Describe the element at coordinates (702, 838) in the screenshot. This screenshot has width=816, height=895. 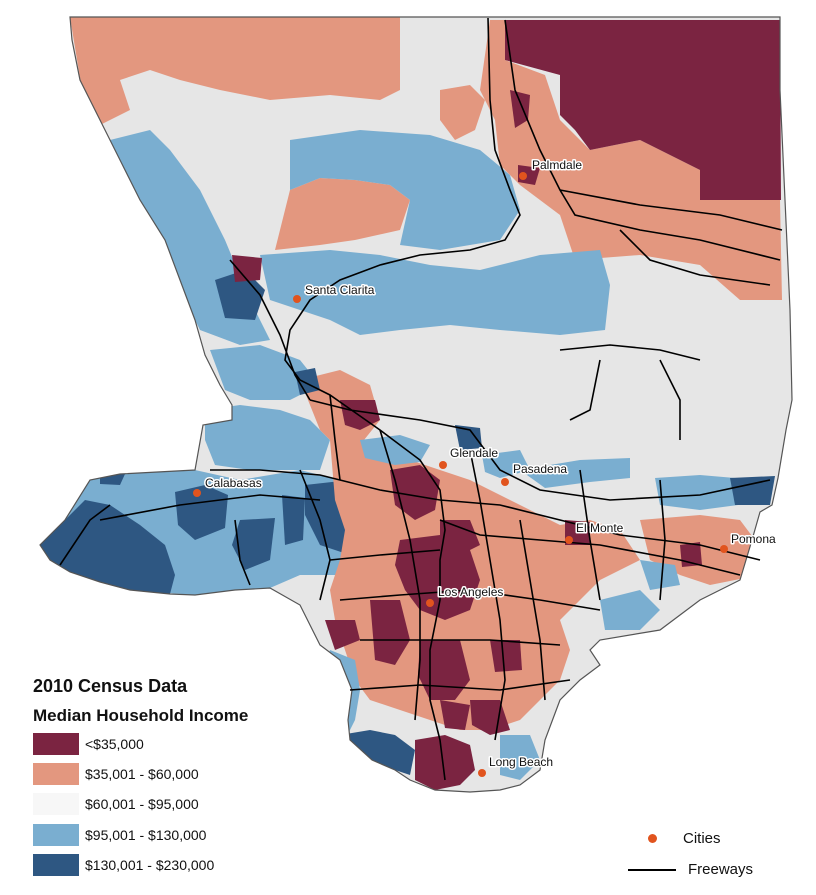
I see `legend-cities-label: Cities` at that location.